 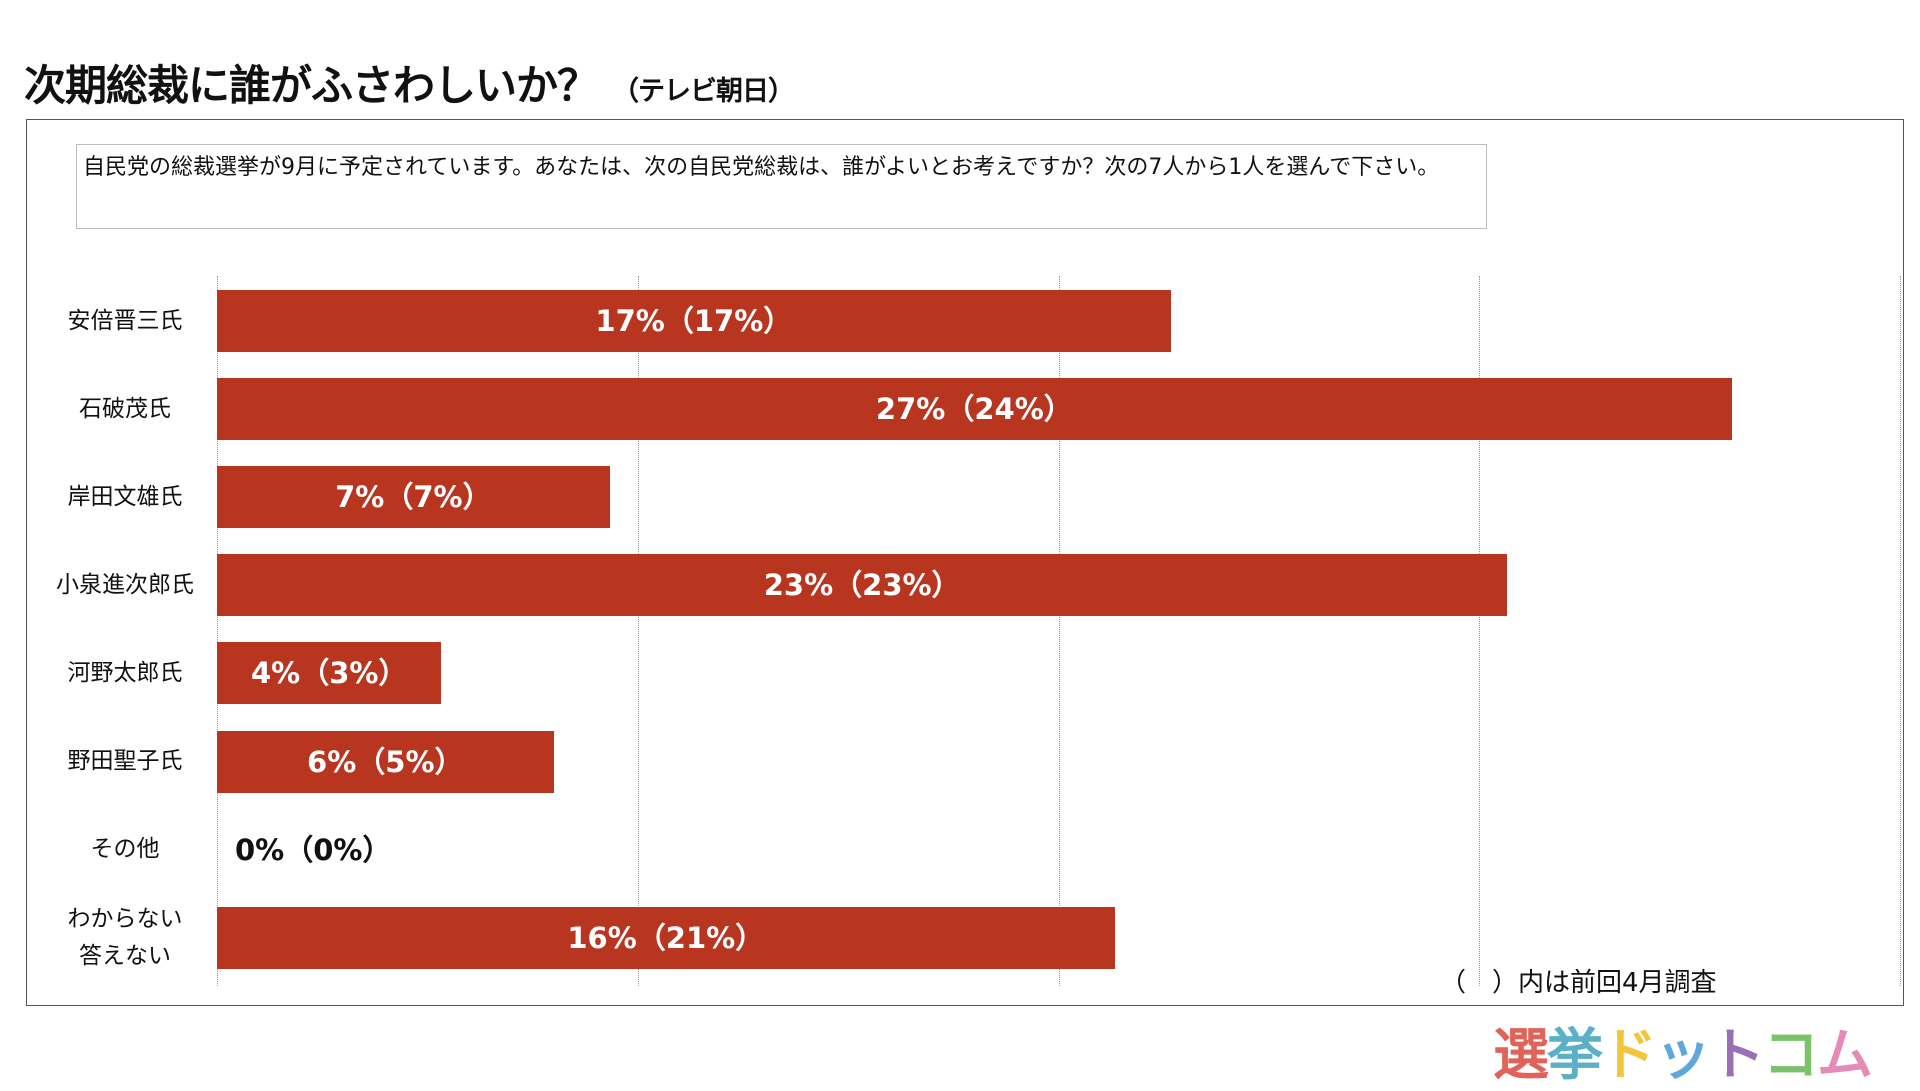 I want to click on logo-glyph: ト, so click(x=1737, y=1055).